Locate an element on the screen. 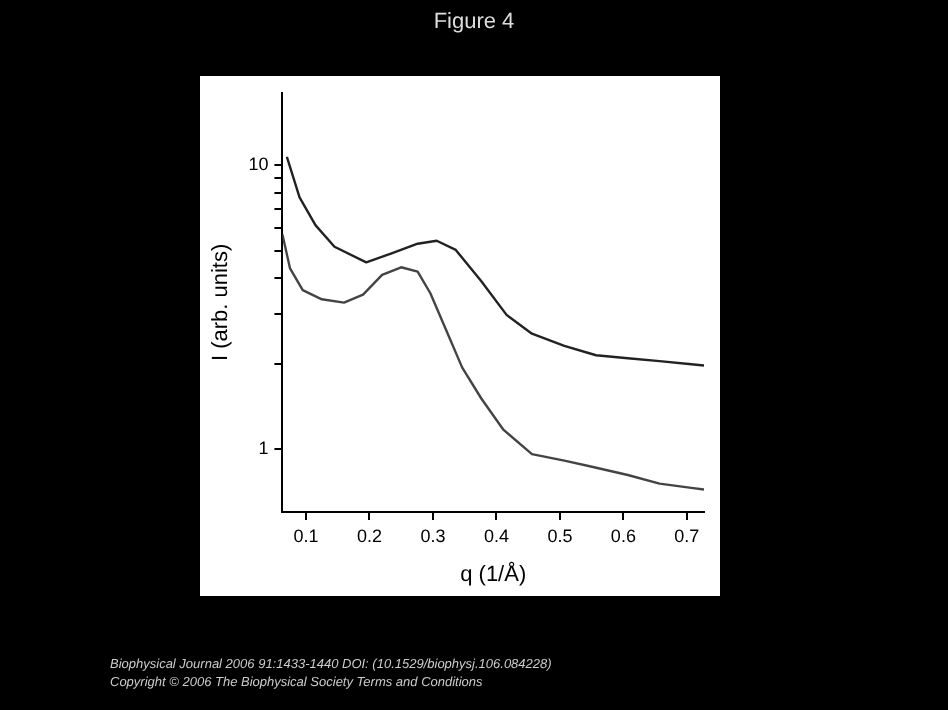  x-tick-label: 0.5 is located at coordinates (560, 535).